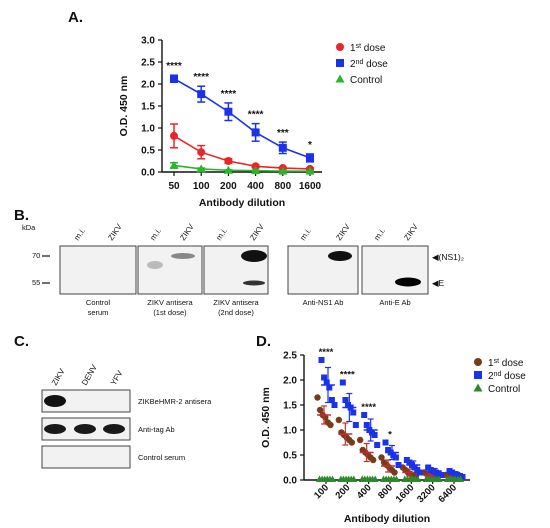 Image resolution: width=550 pixels, height=528 pixels. What do you see at coordinates (290, 431) in the screenshot?
I see `d-y-tick-label: 1.0` at bounding box center [290, 431].